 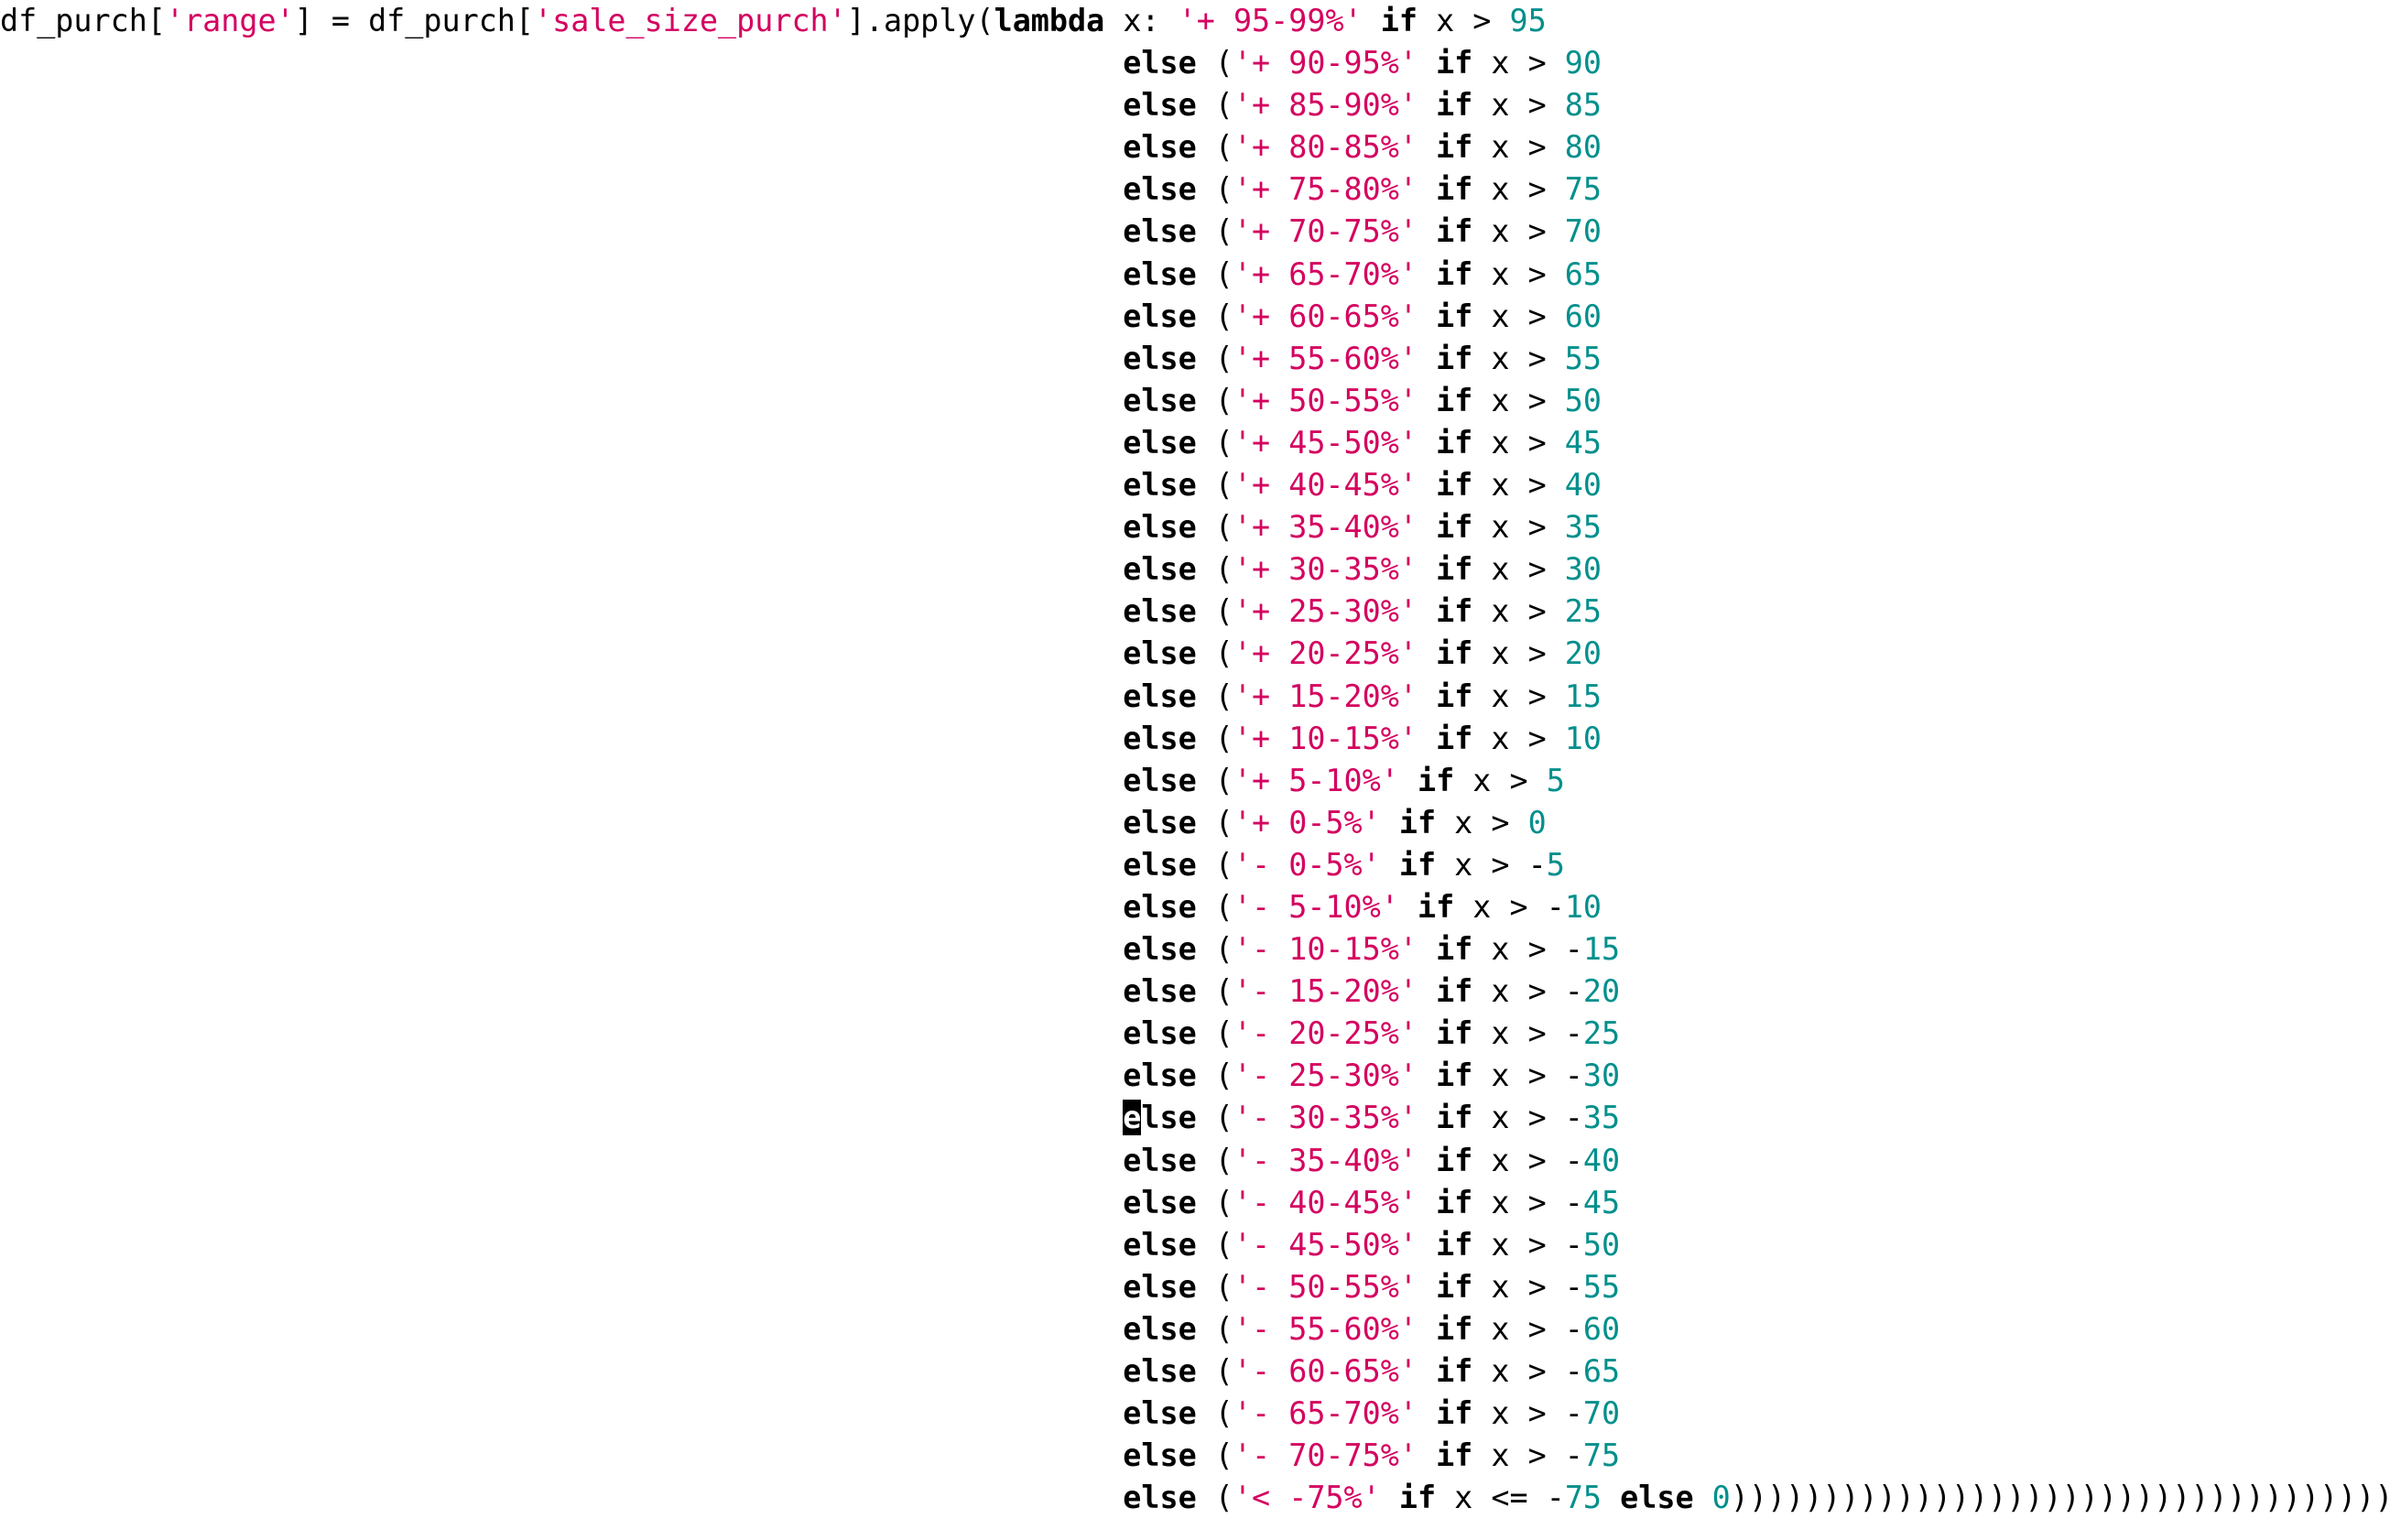 What do you see at coordinates (2060, 1498) in the screenshot?
I see `closing-parens: ))))))))))))))))))))))))))))))))))))` at bounding box center [2060, 1498].